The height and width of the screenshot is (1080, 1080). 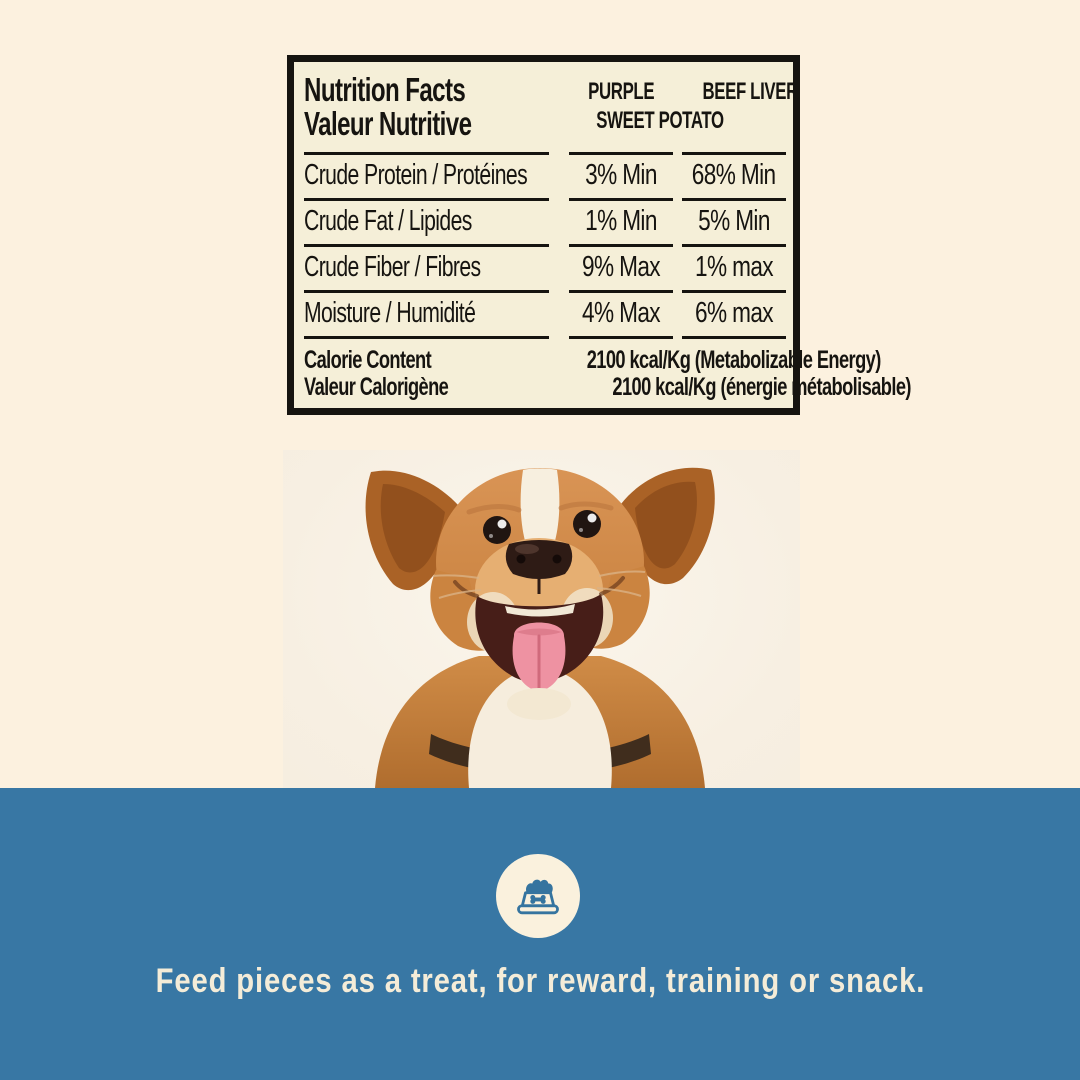 I want to click on bowl-badge, so click(x=538, y=896).